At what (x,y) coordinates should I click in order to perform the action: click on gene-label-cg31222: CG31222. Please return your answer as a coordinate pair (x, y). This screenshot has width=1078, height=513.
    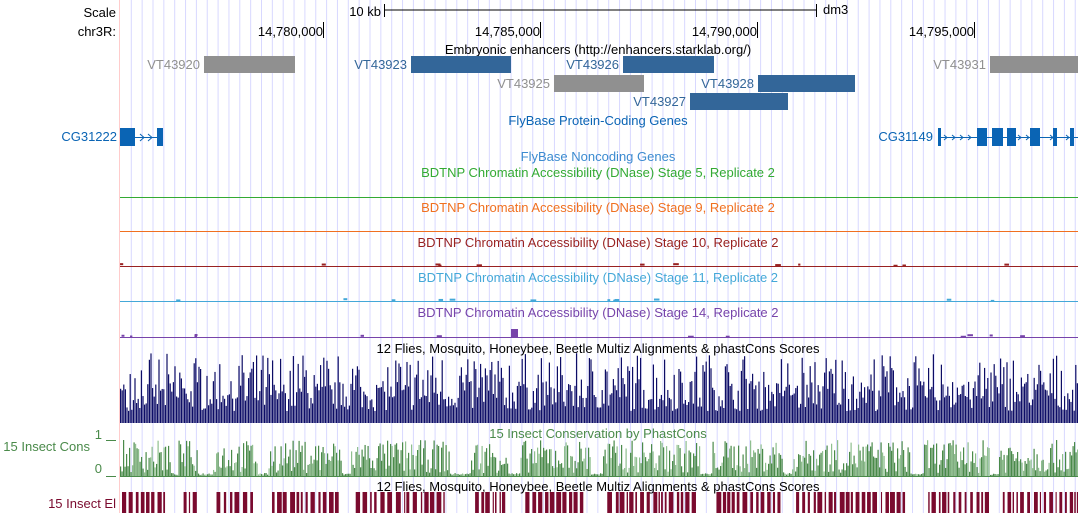
    Looking at the image, I should click on (89, 136).